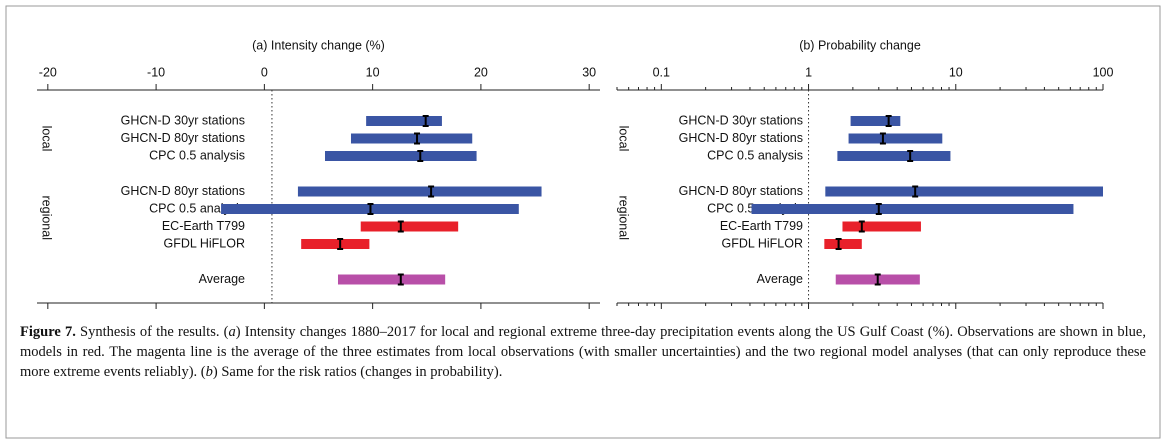 This screenshot has height=445, width=1167. What do you see at coordinates (232, 332) in the screenshot?
I see `caption-text: a` at bounding box center [232, 332].